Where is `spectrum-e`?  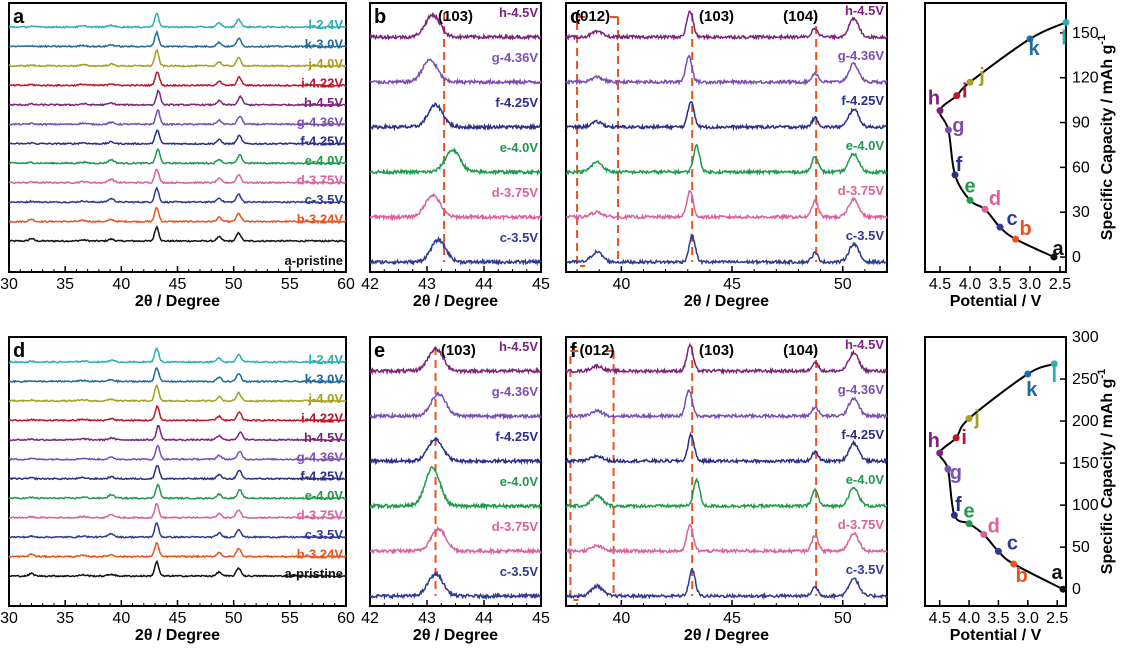 spectrum-e is located at coordinates (726, 493).